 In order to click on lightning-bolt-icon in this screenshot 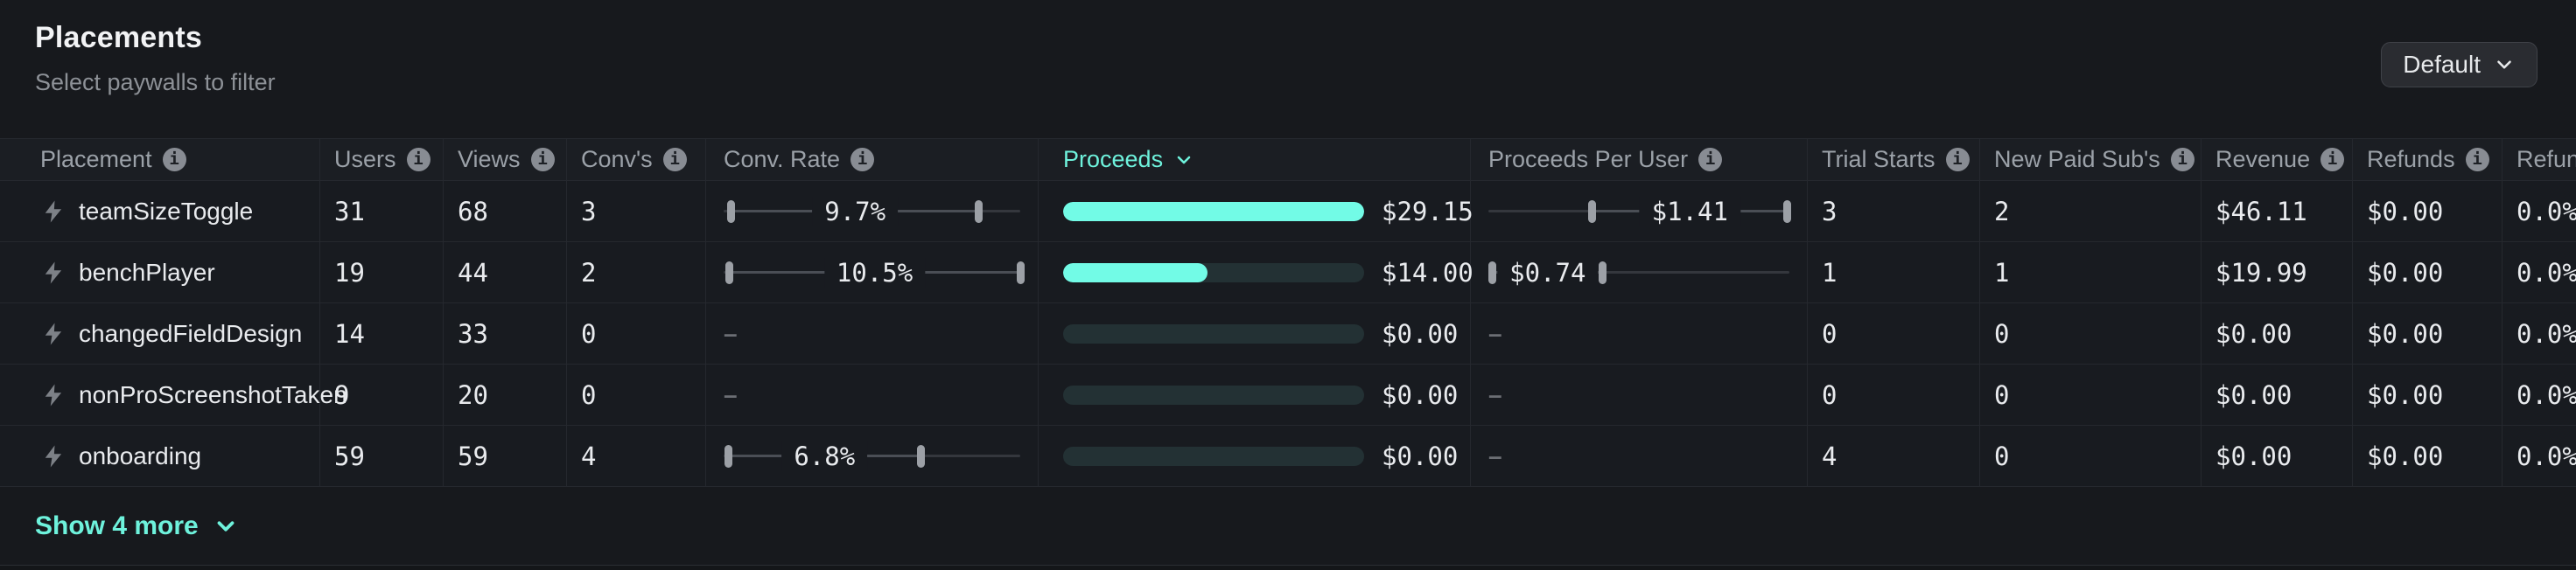, I will do `click(53, 273)`.